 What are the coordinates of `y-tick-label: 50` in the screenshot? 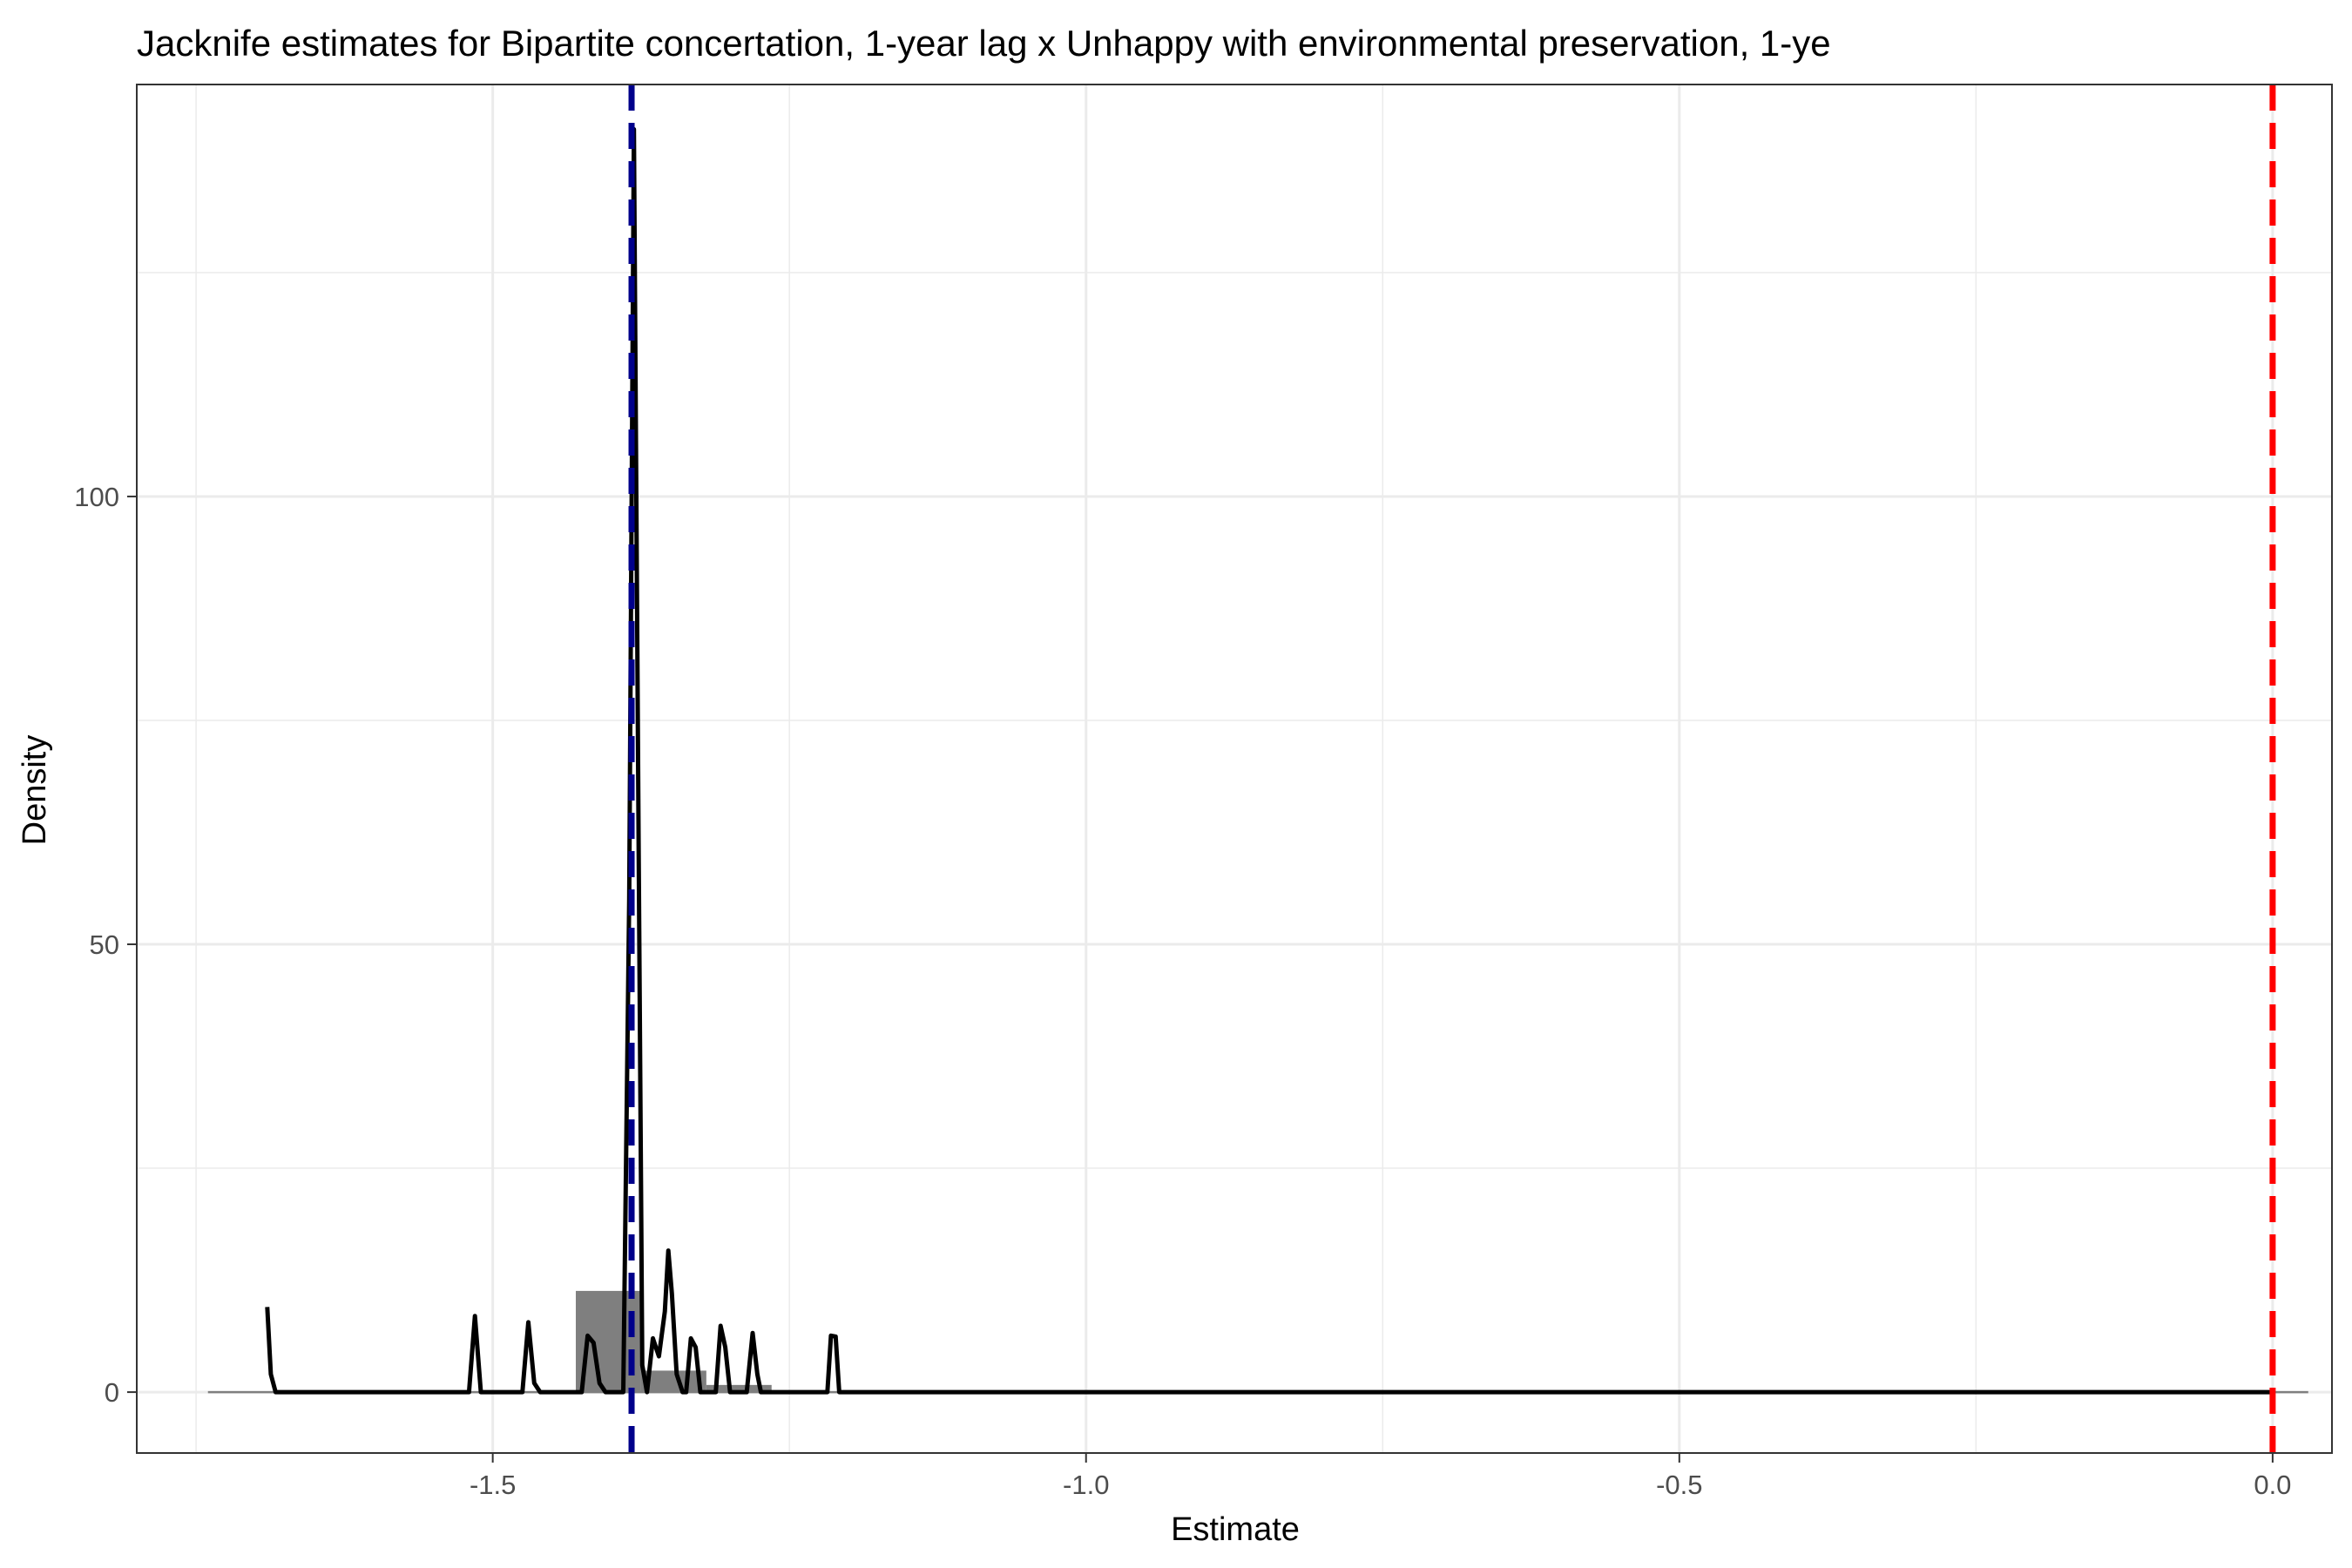 It's located at (104, 945).